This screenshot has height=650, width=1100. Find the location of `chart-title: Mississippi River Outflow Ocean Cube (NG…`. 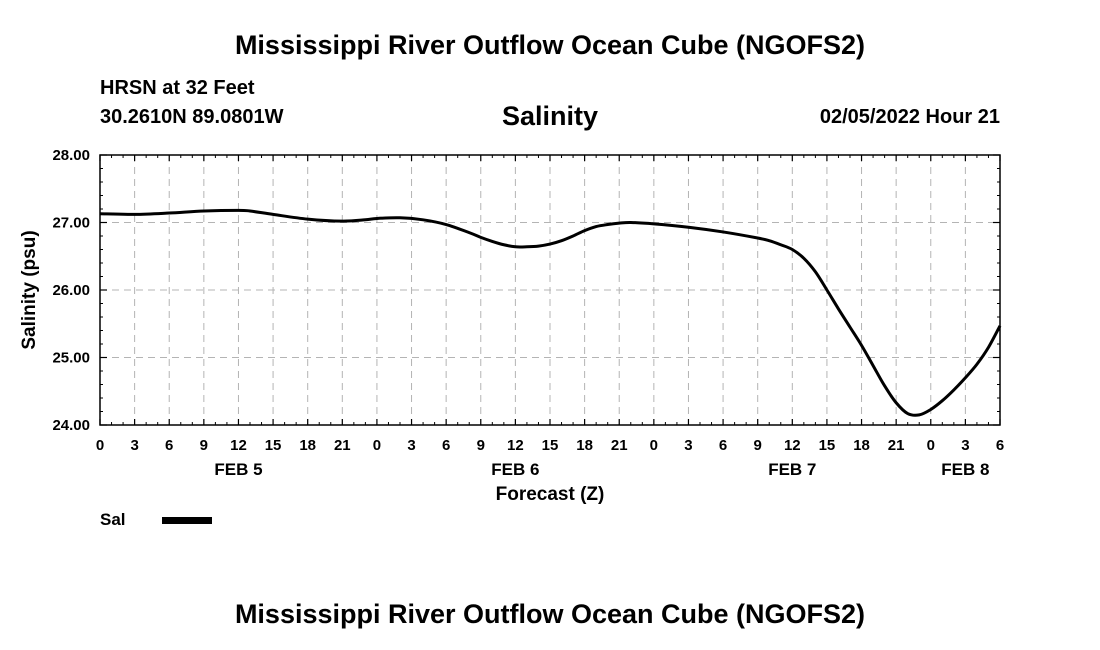

chart-title: Mississippi River Outflow Ocean Cube (NG… is located at coordinates (550, 45).